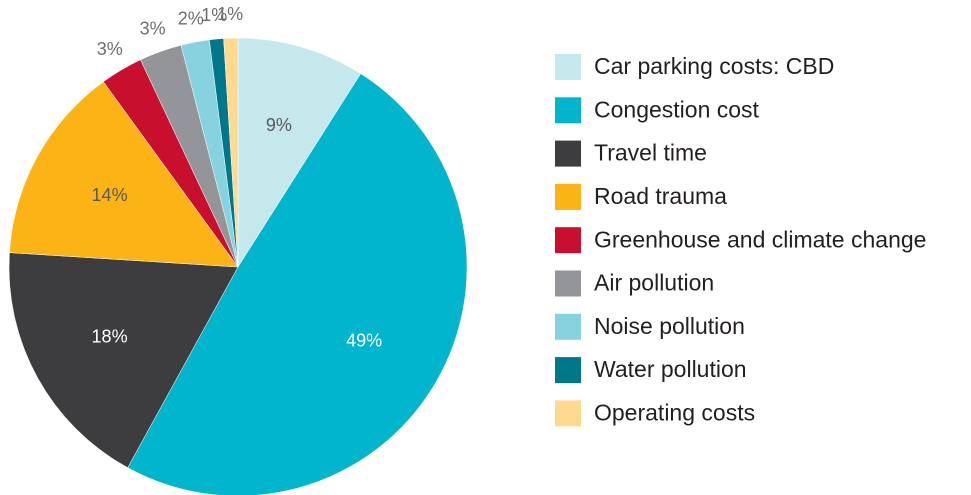 The image size is (971, 495). What do you see at coordinates (364, 340) in the screenshot?
I see `slice-label: 49%` at bounding box center [364, 340].